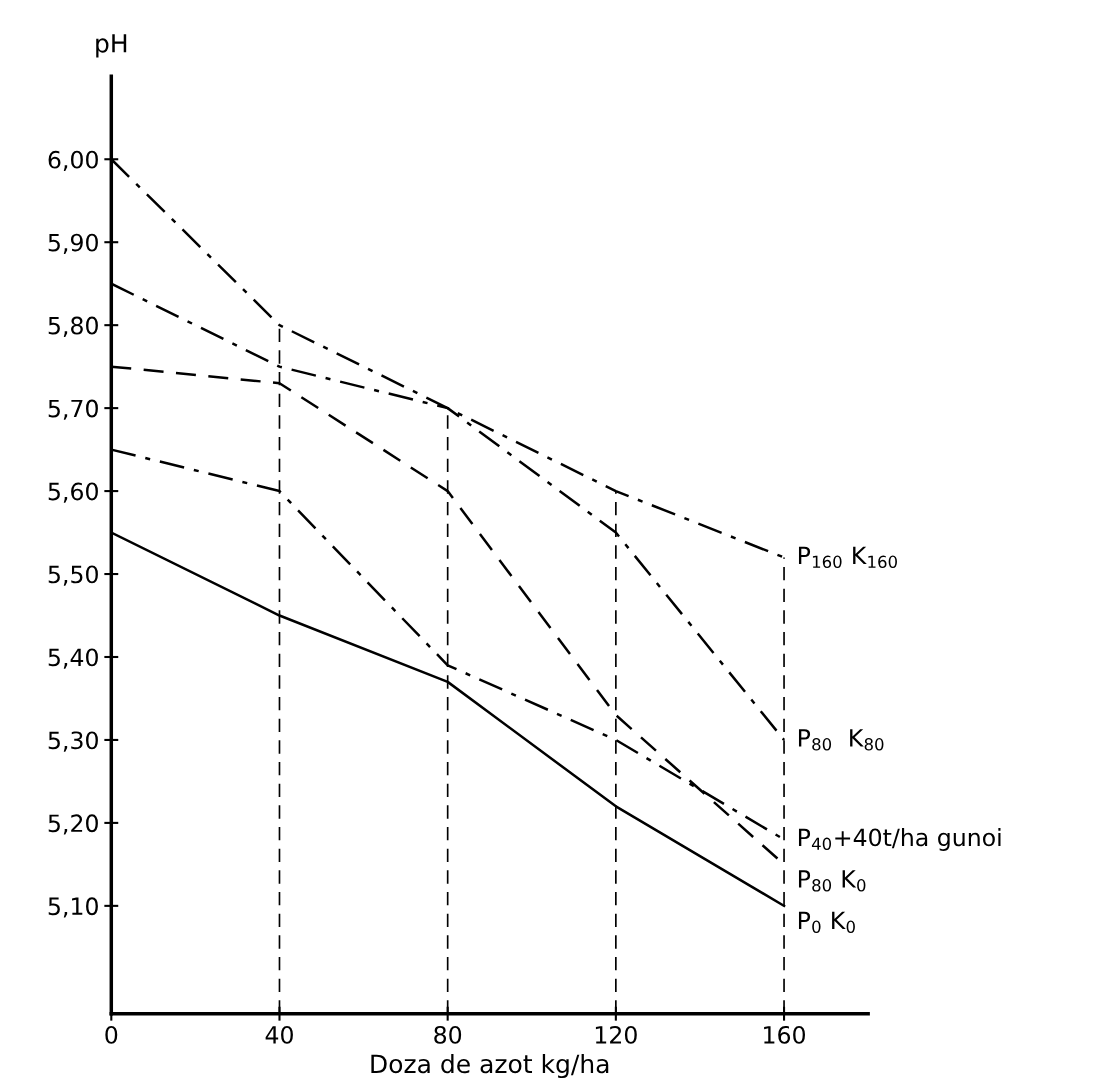 This screenshot has width=1113, height=1090. Describe the element at coordinates (616, 1034) in the screenshot. I see `x-tick-label: 120` at that location.